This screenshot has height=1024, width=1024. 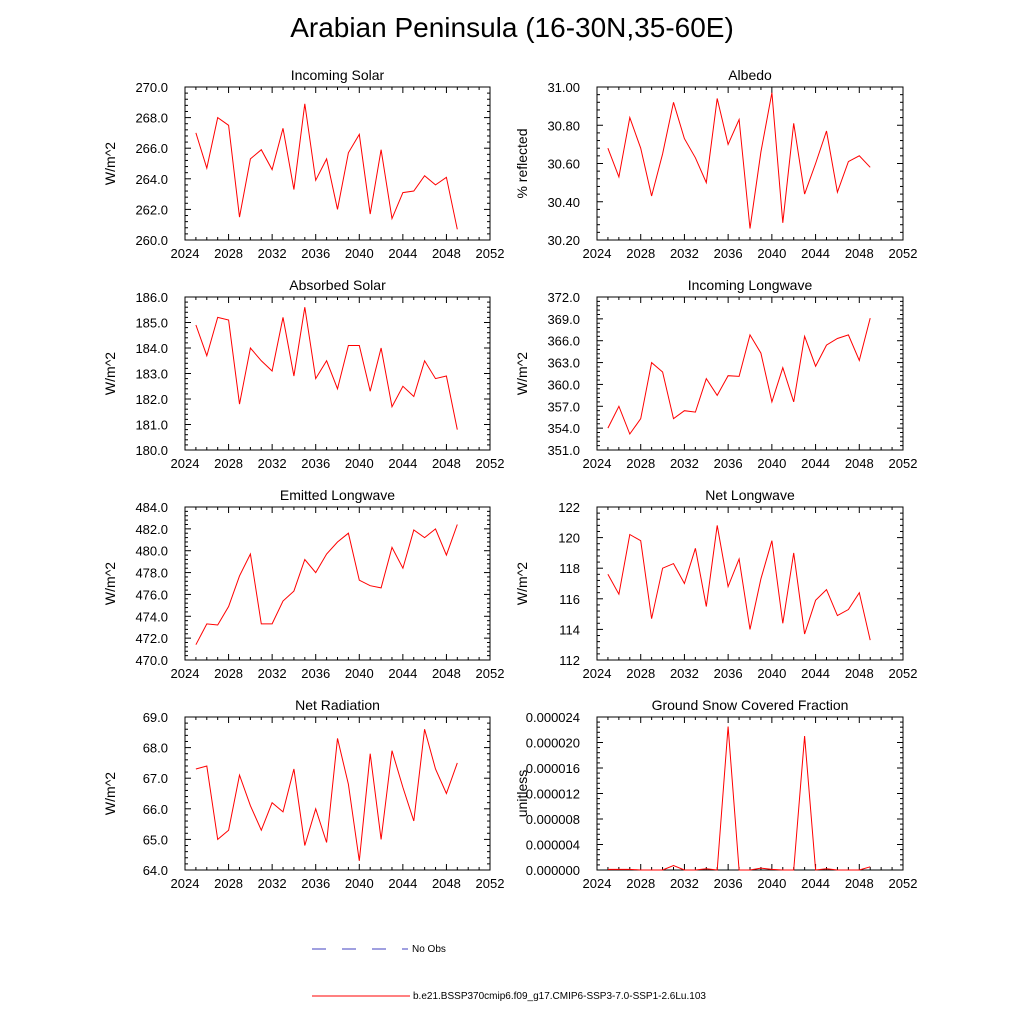 What do you see at coordinates (553, 794) in the screenshot?
I see `y-tick-label: 0.000012` at bounding box center [553, 794].